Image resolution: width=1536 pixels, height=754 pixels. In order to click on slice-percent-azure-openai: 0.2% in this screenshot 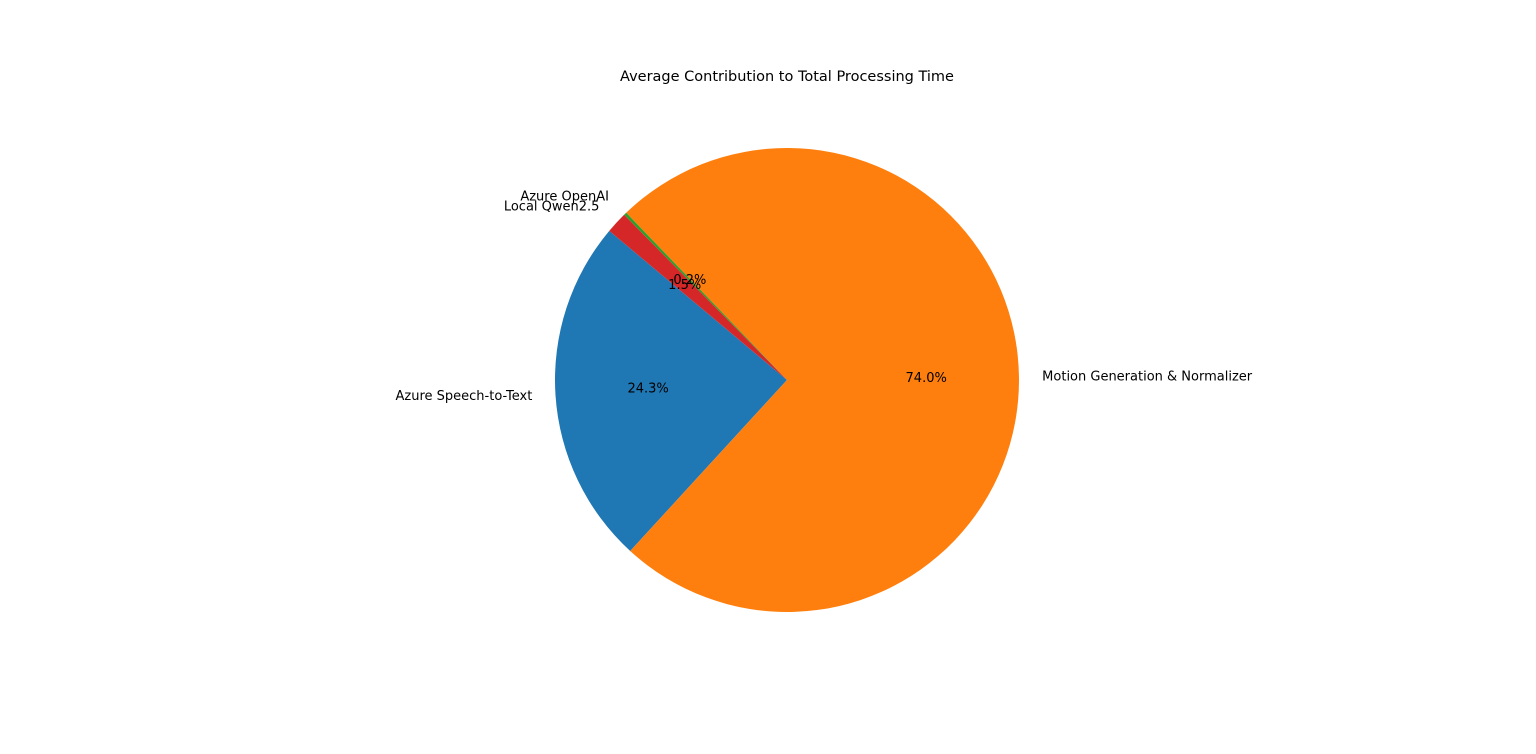, I will do `click(689, 280)`.